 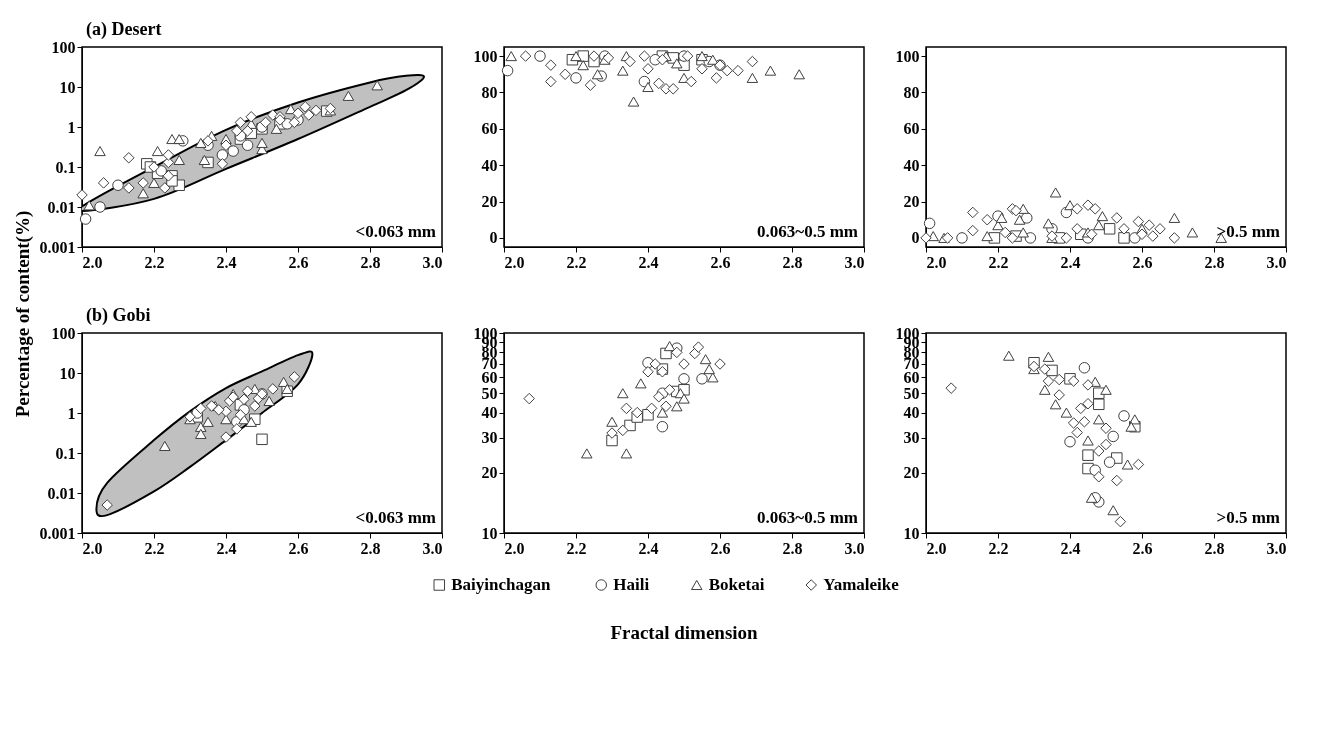 I want to click on legend-label: Baiyinchagan, so click(x=501, y=584).